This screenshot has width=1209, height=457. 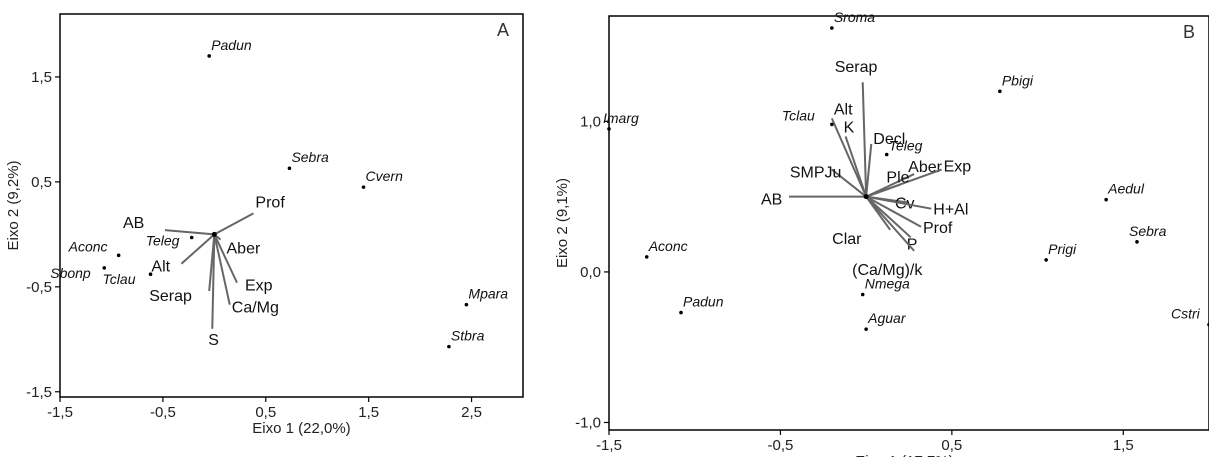 What do you see at coordinates (1126, 189) in the screenshot?
I see `point-label: Aedul` at bounding box center [1126, 189].